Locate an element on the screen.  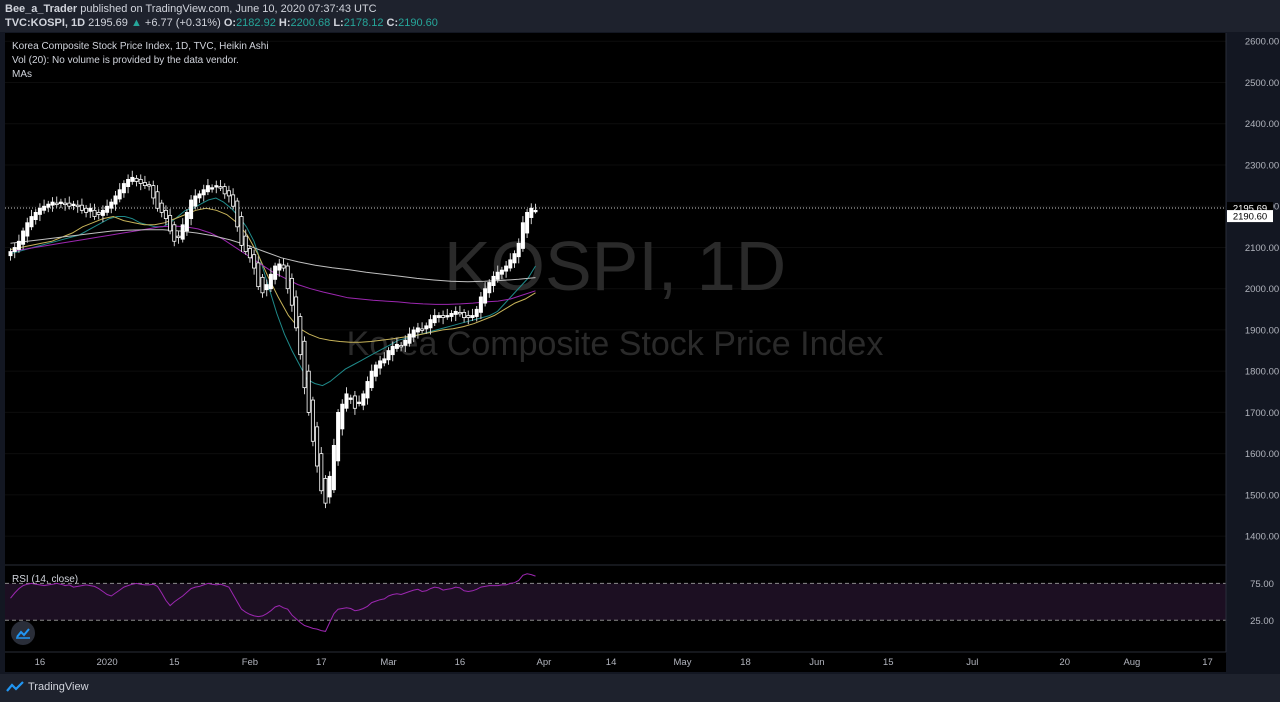
price-tick-label: 1400.00 is located at coordinates (1262, 537).